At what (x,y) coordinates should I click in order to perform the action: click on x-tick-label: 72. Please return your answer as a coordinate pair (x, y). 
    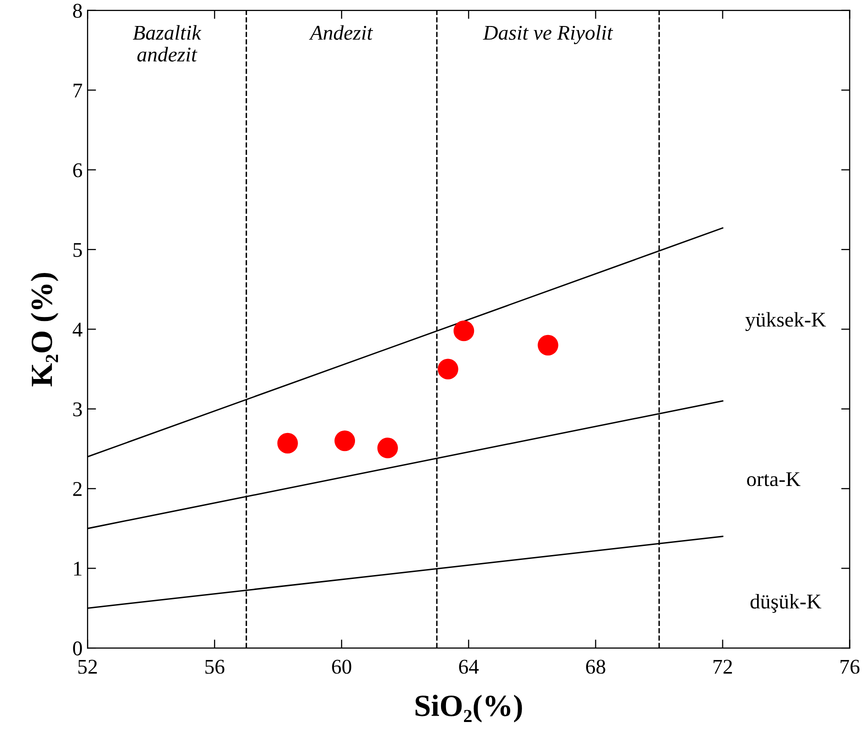
    Looking at the image, I should click on (723, 667).